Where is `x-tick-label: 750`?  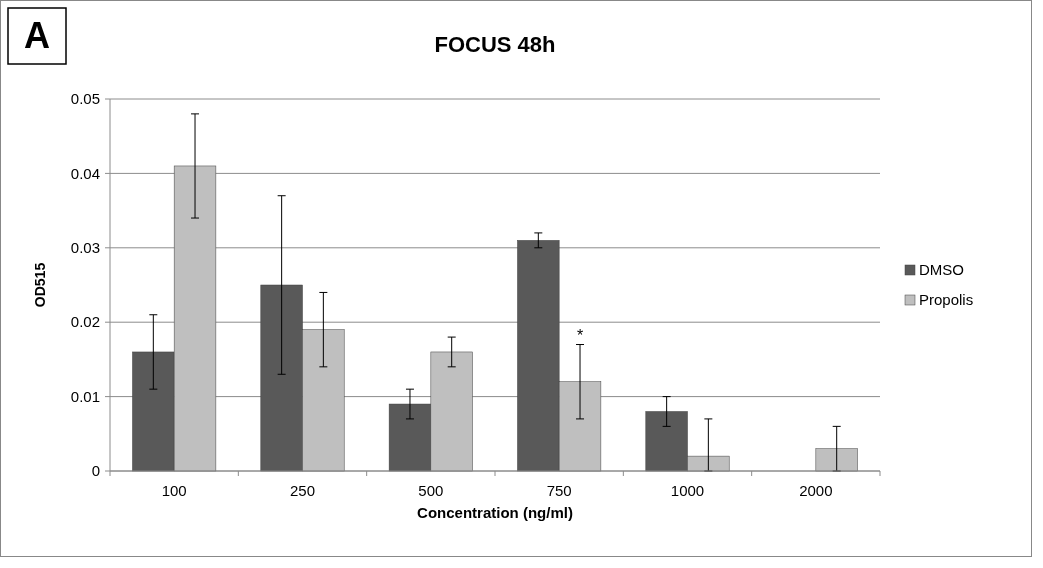
x-tick-label: 750 is located at coordinates (559, 490).